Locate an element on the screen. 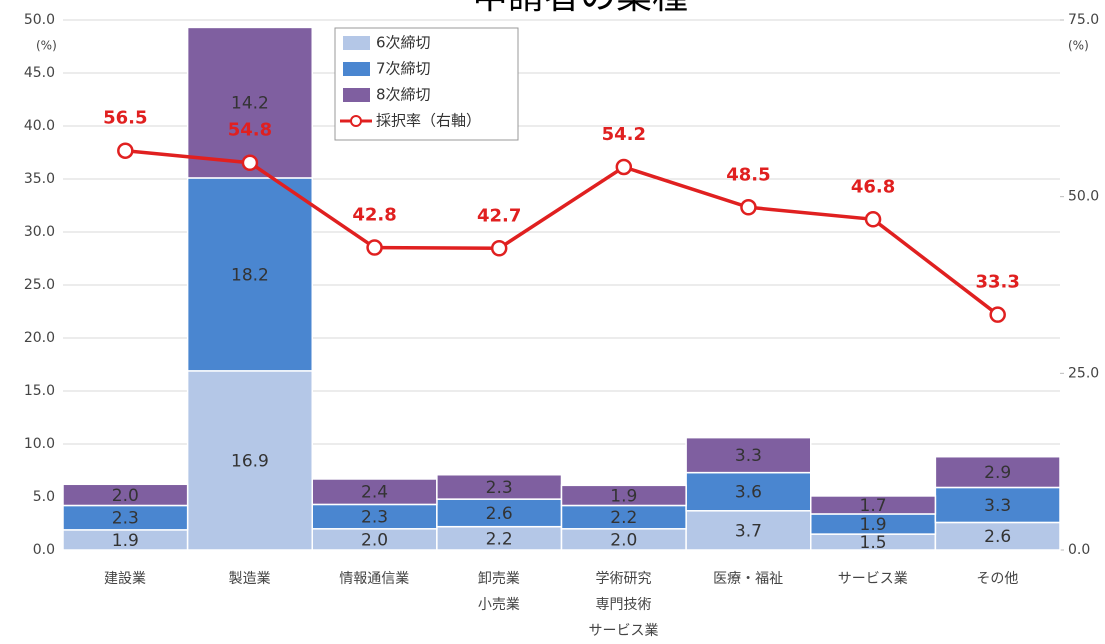  x-tick-label: 情報通信業 is located at coordinates (374, 579).